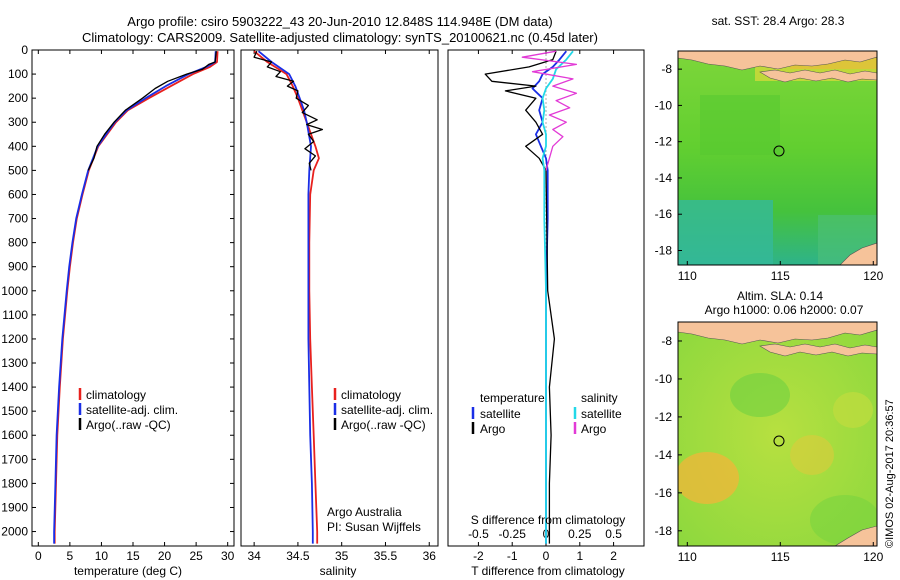 This screenshot has width=900, height=580. What do you see at coordinates (580, 534) in the screenshot?
I see `s-diff-tick-label: 0.25` at bounding box center [580, 534].